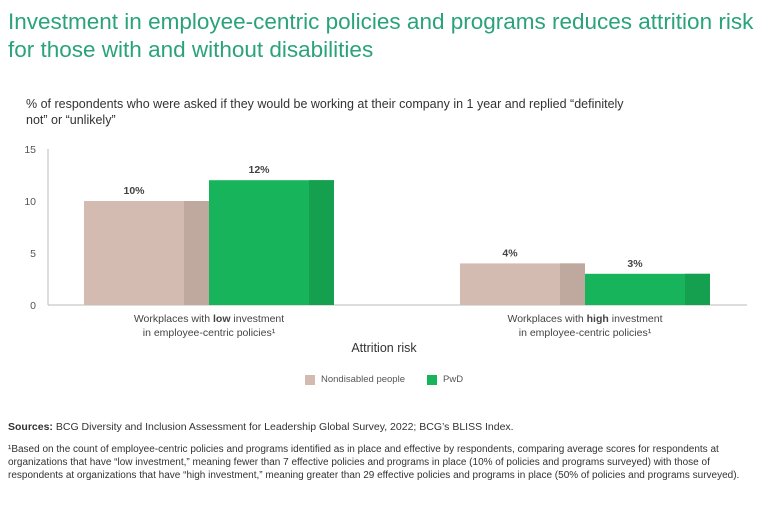  Describe the element at coordinates (30, 202) in the screenshot. I see `y-tick-label: 10` at that location.